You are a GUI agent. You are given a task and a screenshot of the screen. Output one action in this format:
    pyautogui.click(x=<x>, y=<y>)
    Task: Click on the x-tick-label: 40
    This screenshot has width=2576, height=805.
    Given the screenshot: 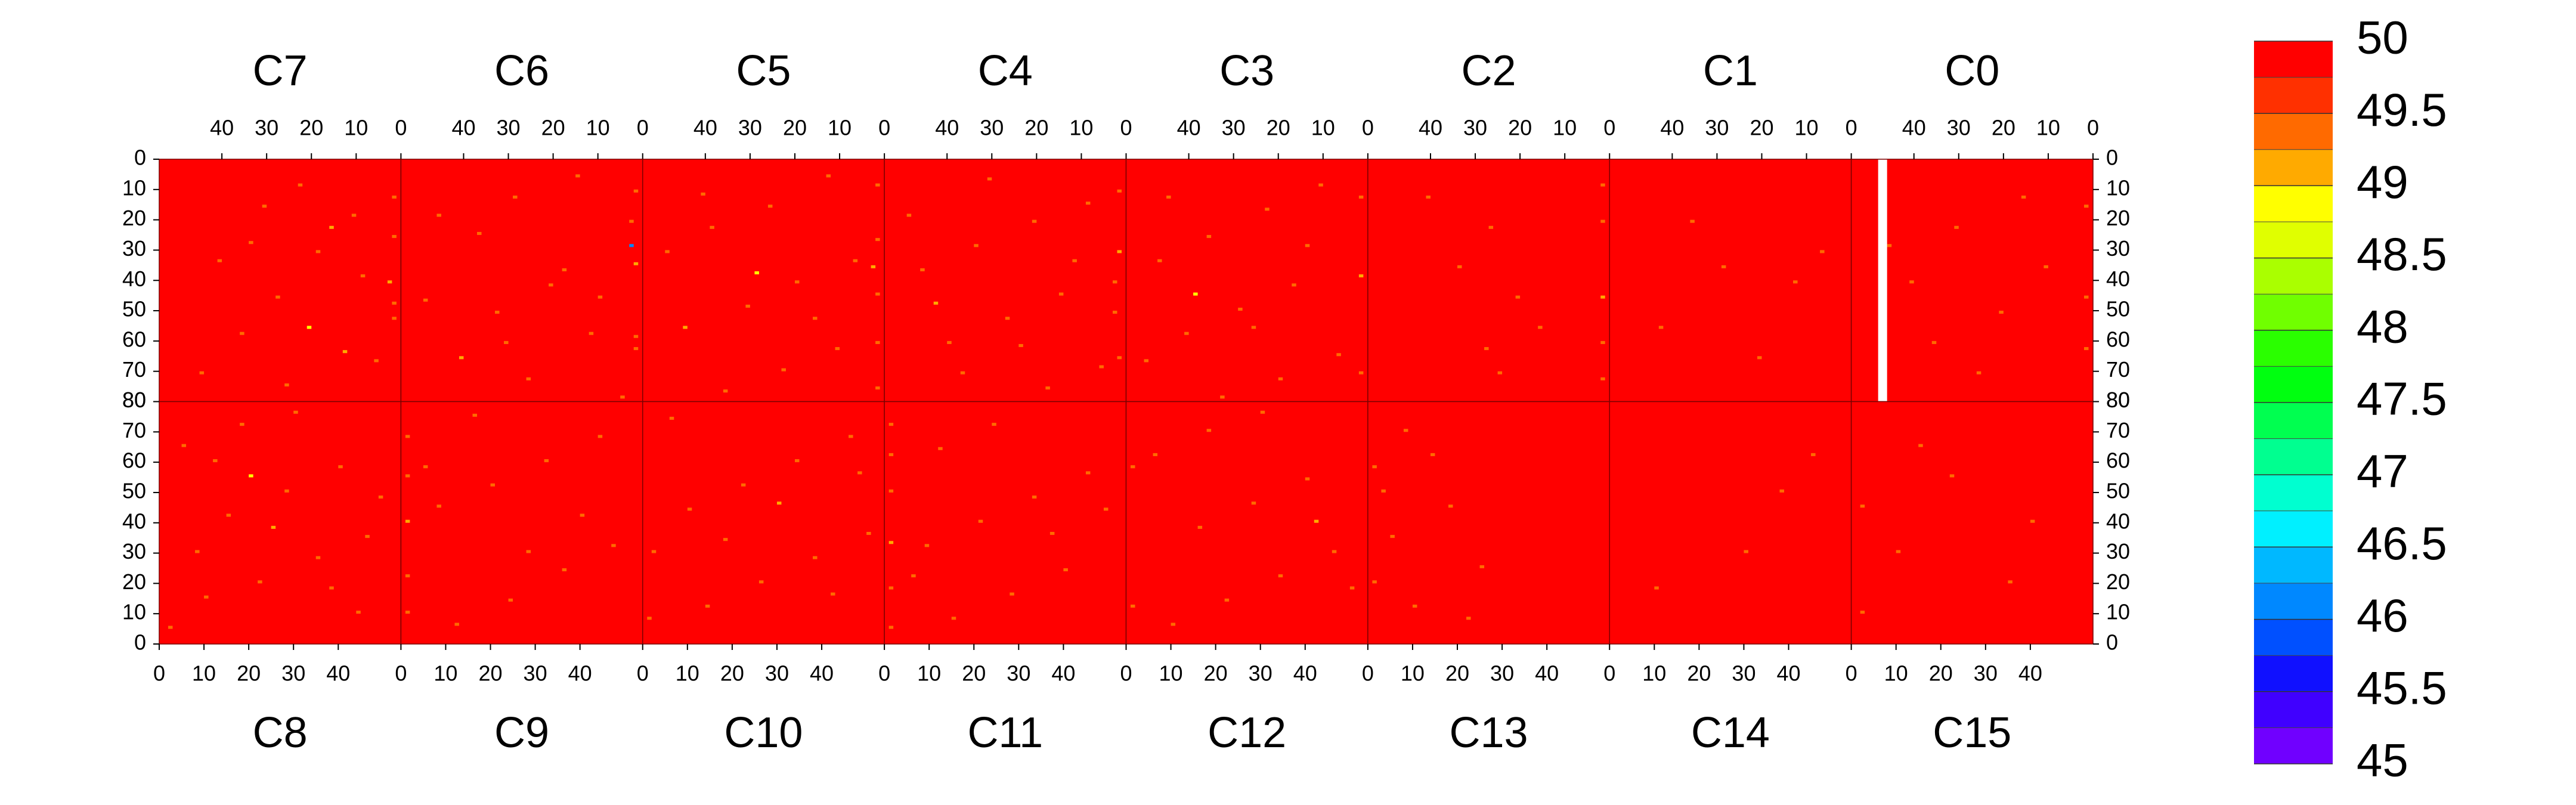 What is the action you would take?
    pyautogui.click(x=2030, y=674)
    